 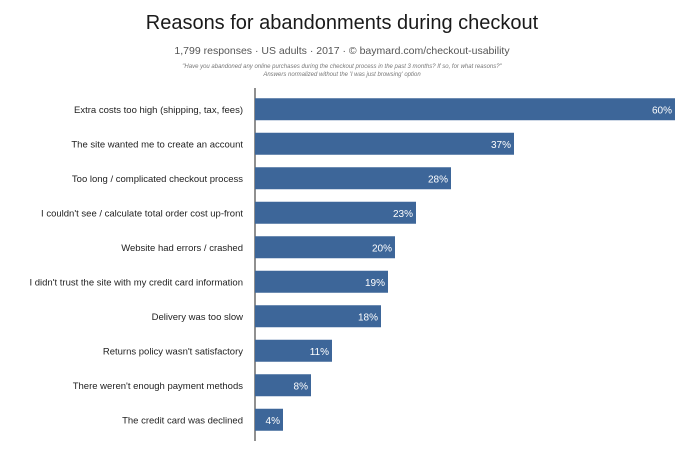 I want to click on value-label: 11%, so click(x=319, y=352).